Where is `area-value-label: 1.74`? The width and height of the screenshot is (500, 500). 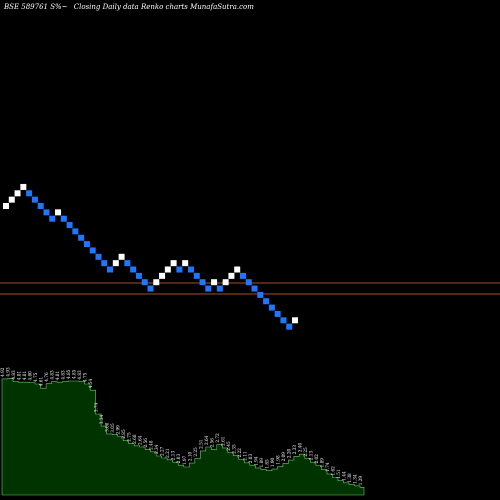
area-value-label: 1.74 is located at coordinates (327, 467).